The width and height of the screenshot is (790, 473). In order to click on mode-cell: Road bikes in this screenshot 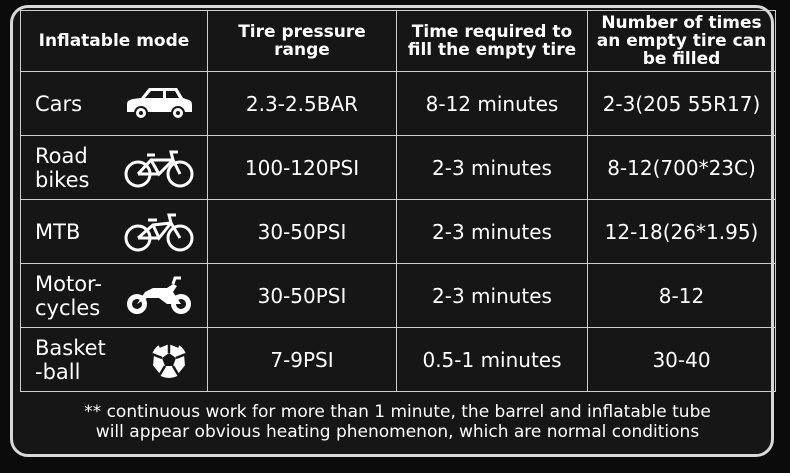, I will do `click(114, 167)`.